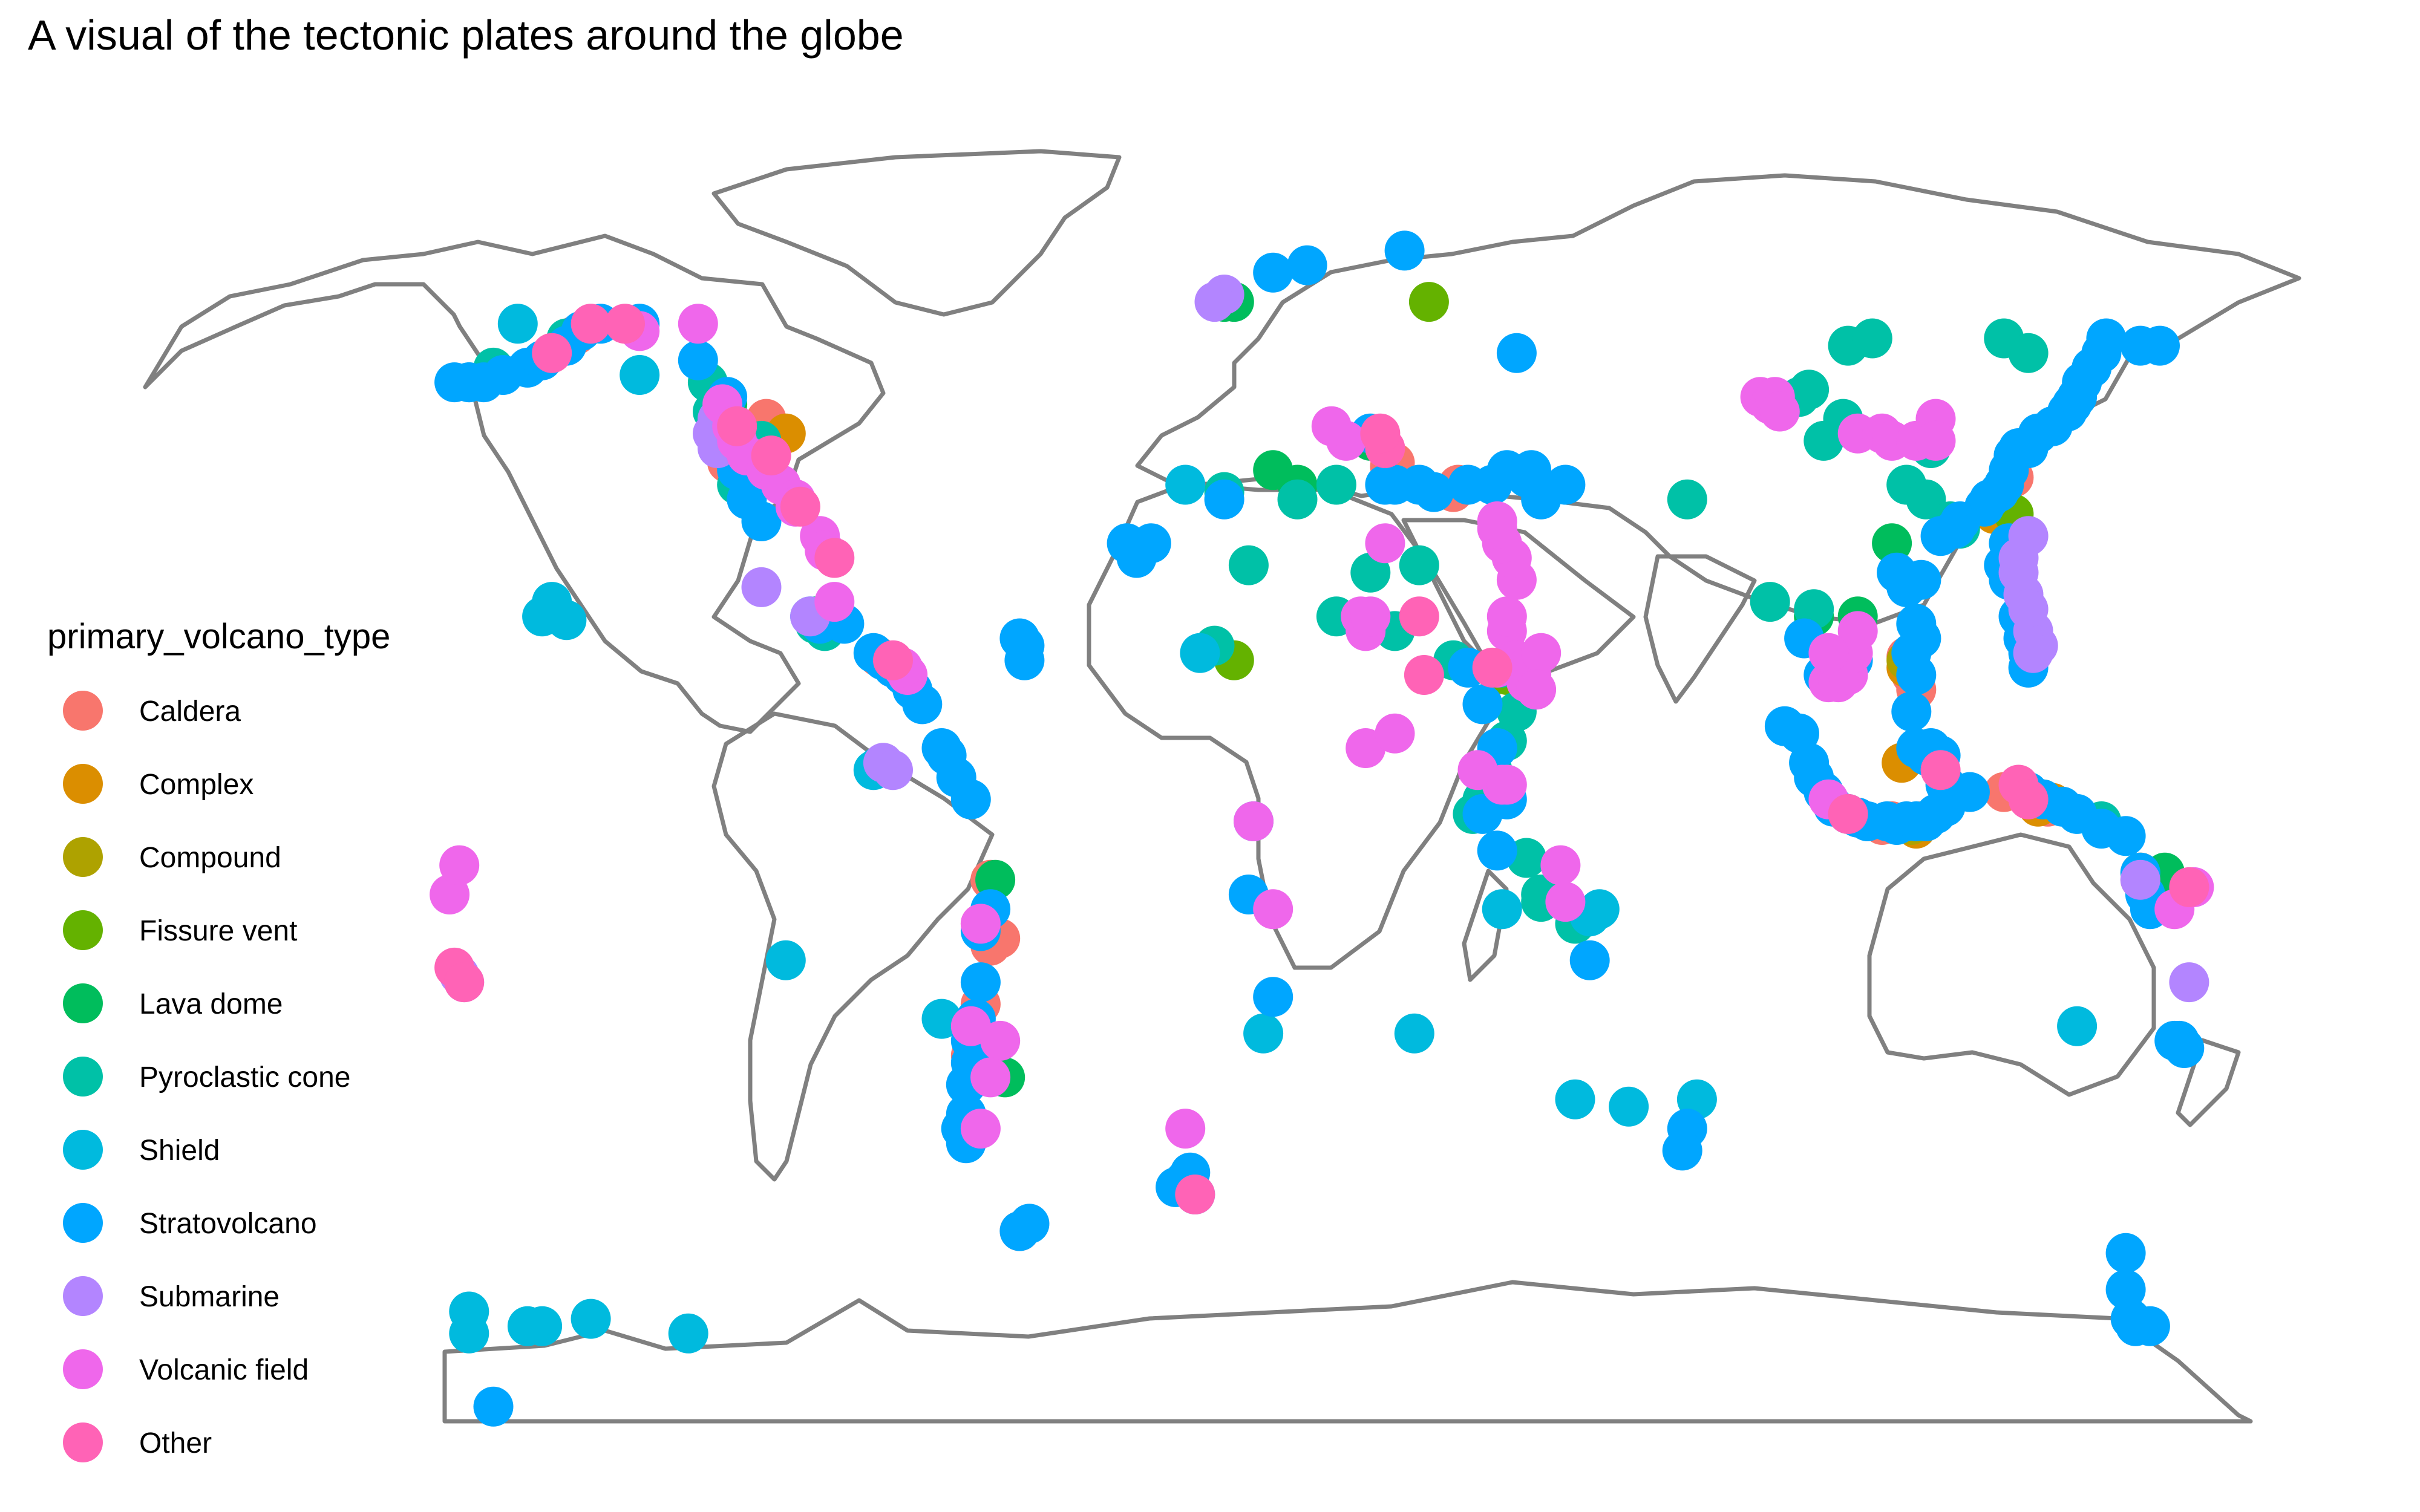 The width and height of the screenshot is (2420, 1512). What do you see at coordinates (210, 858) in the screenshot?
I see `legend-label: Compound` at bounding box center [210, 858].